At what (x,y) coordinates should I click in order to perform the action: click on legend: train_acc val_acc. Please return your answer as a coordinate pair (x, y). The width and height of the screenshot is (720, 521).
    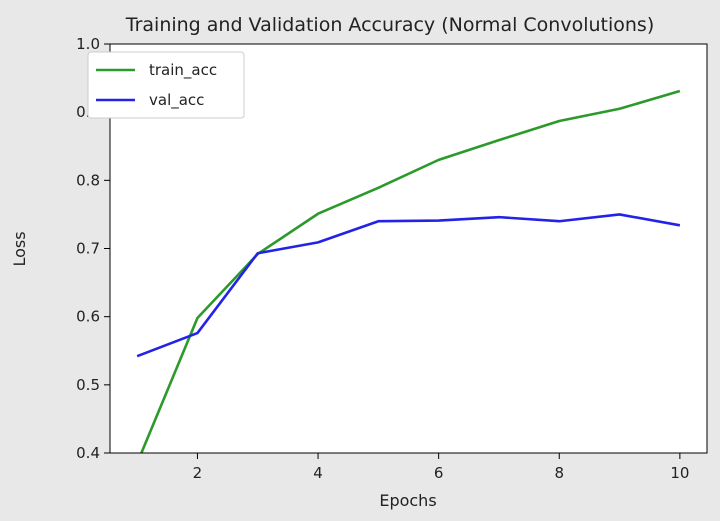
    Looking at the image, I should click on (166, 85).